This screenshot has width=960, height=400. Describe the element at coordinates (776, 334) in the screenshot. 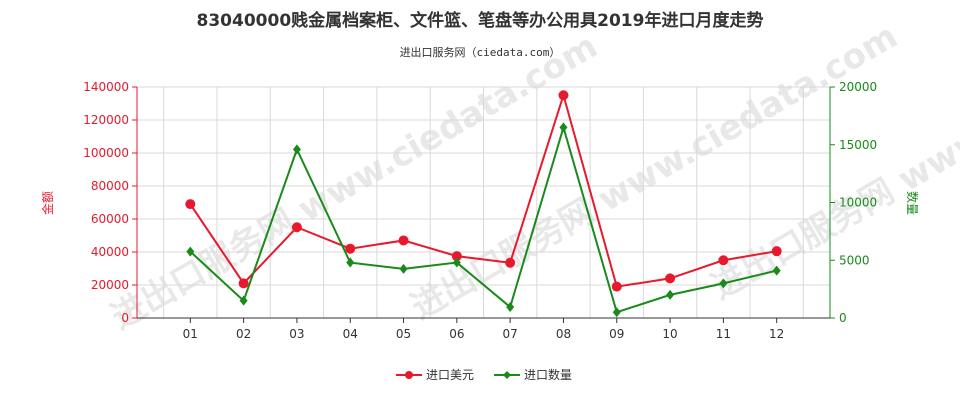

I see `x-tick-label: 12` at that location.